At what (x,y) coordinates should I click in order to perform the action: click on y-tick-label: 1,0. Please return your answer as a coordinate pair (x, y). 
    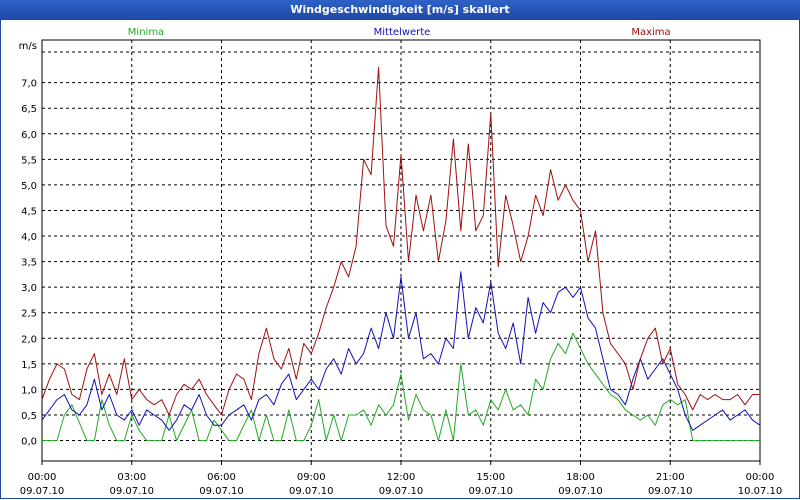
    Looking at the image, I should click on (29, 390).